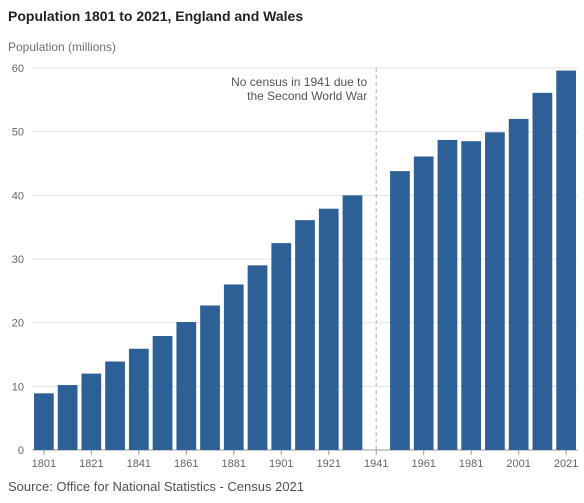 This screenshot has height=503, width=584. What do you see at coordinates (18, 133) in the screenshot?
I see `y-tick-label: 50` at bounding box center [18, 133].